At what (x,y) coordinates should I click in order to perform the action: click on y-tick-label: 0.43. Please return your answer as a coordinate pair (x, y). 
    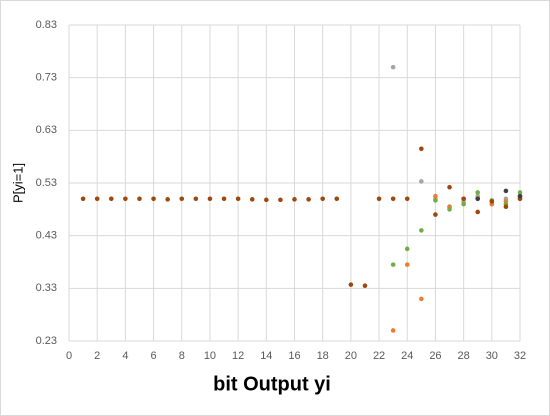
    Looking at the image, I should click on (46, 236).